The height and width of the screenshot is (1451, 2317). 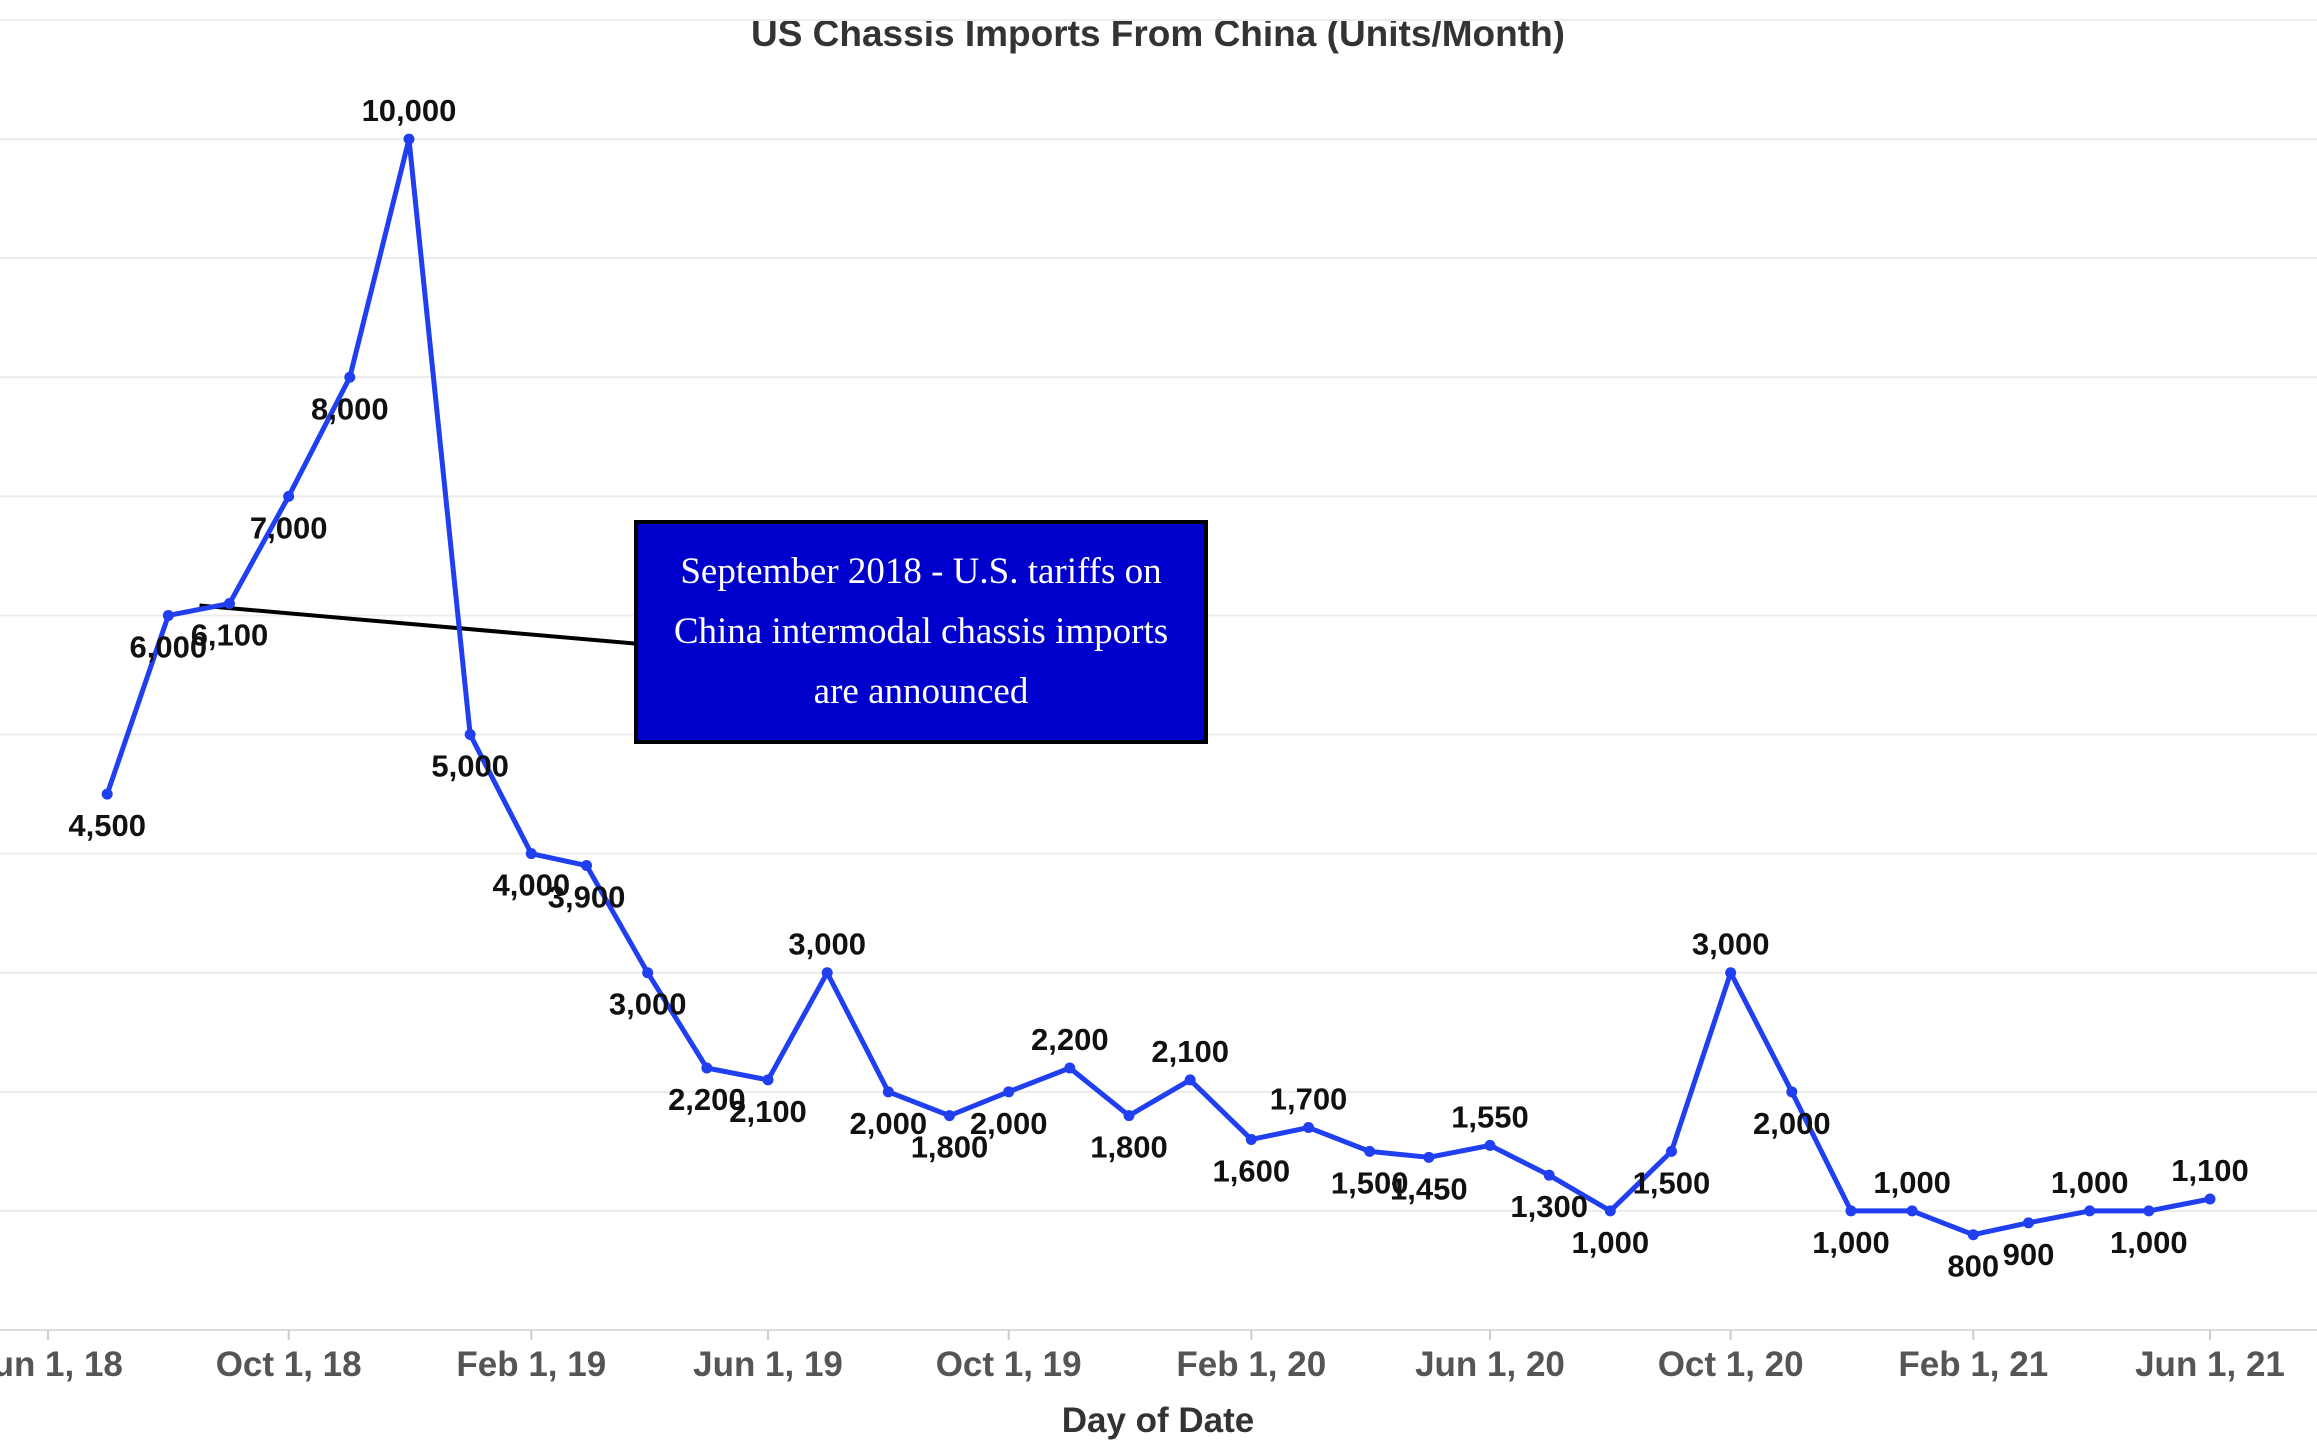 I want to click on x-tick-label: Feb 1, 20, so click(x=1251, y=1364).